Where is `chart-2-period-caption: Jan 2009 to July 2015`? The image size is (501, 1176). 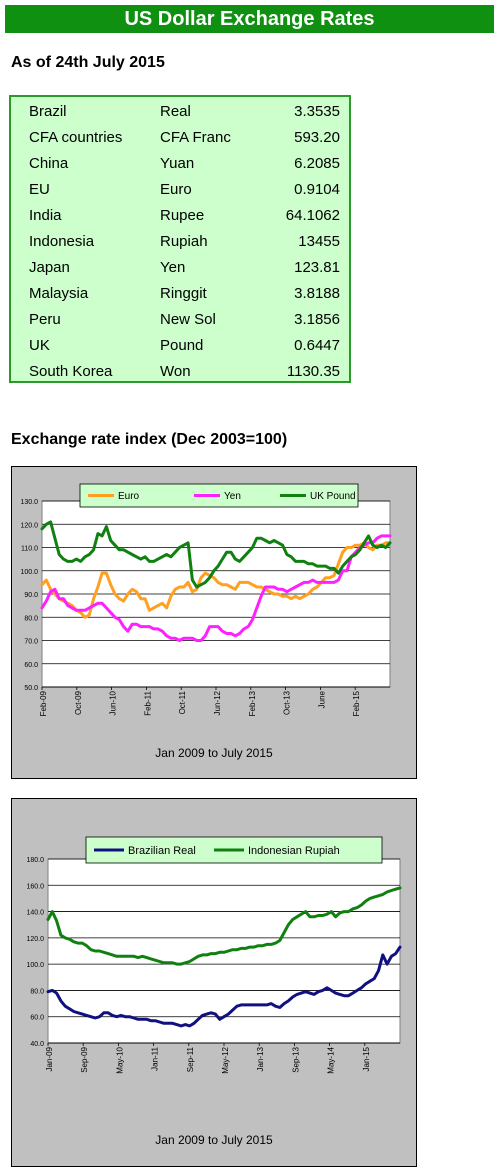
chart-2-period-caption: Jan 2009 to July 2015 is located at coordinates (214, 1140).